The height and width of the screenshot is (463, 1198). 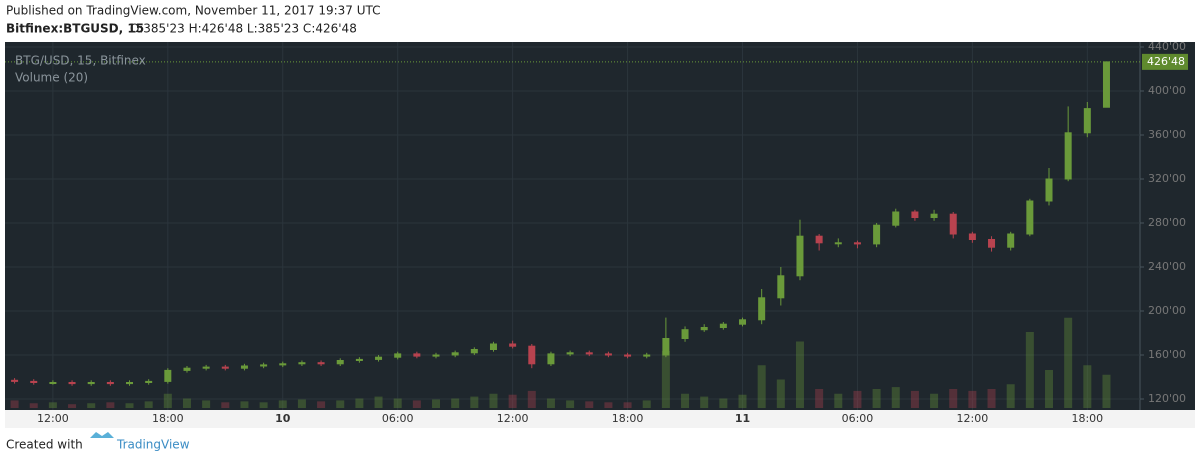 What do you see at coordinates (102, 435) in the screenshot?
I see `logo` at bounding box center [102, 435].